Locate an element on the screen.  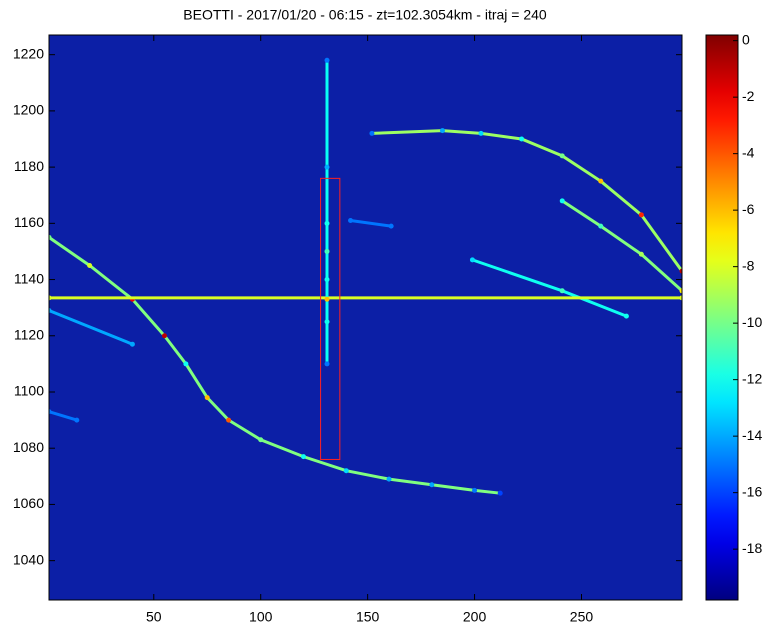
y-tick-label: 1180 is located at coordinates (29, 166).